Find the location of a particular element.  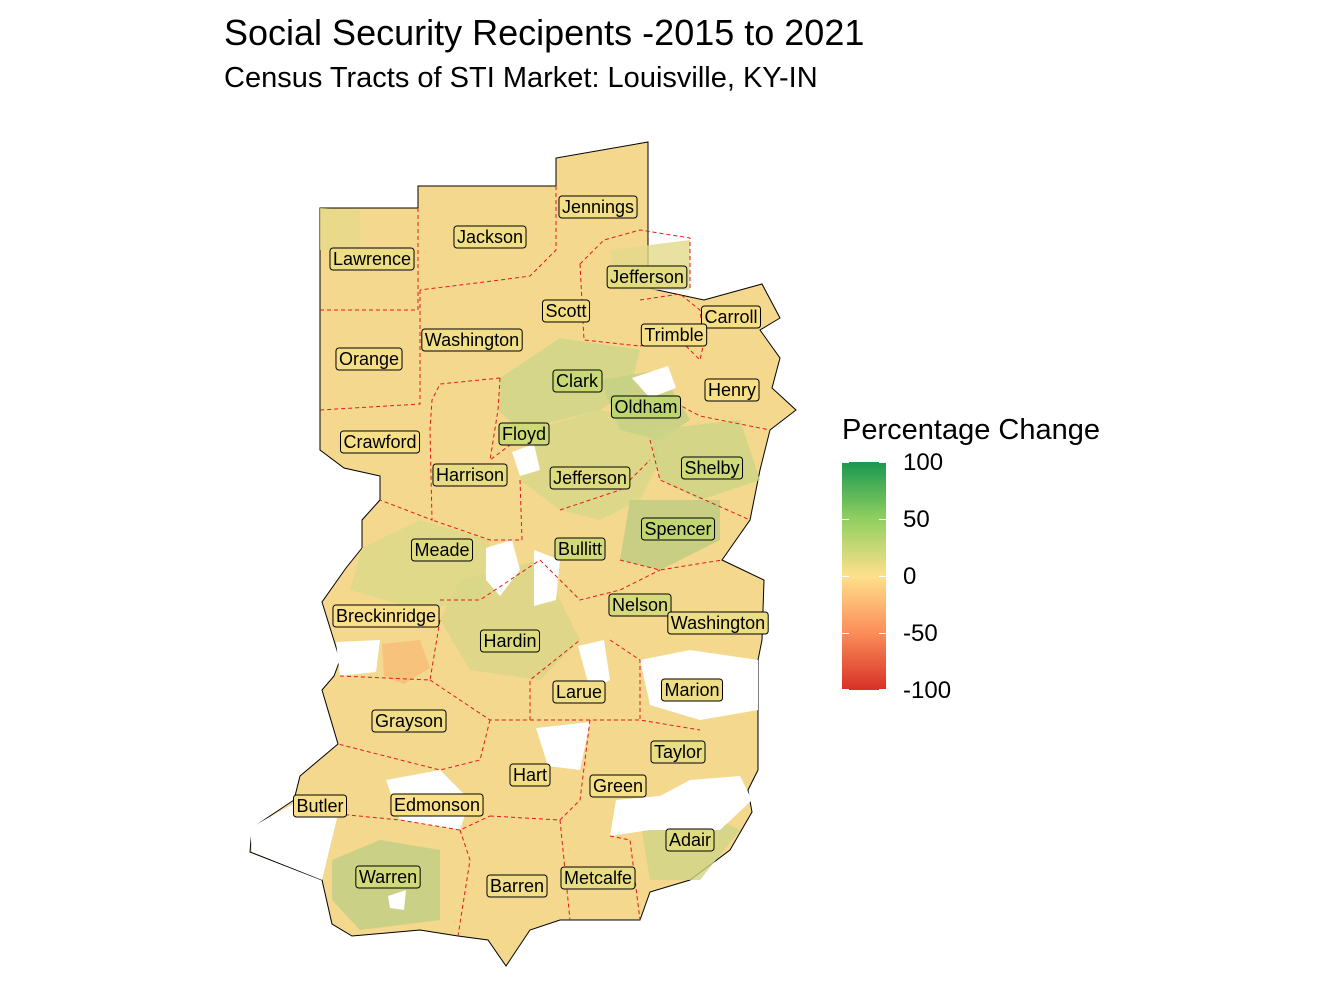

county-label: Clark is located at coordinates (577, 381).